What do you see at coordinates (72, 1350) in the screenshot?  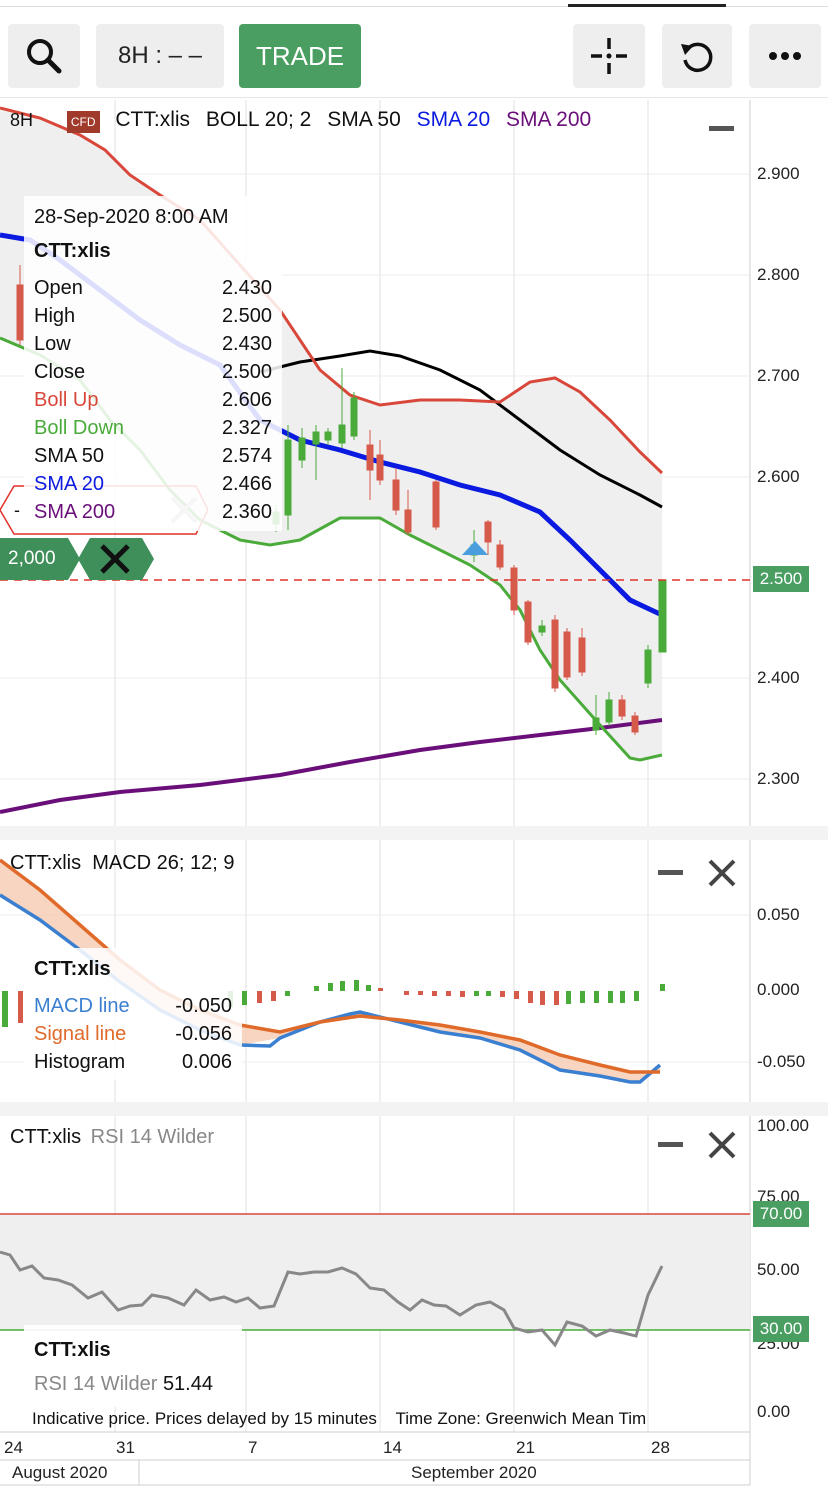 I see `rsi-tooltip-symbol: CTT:xlis` at bounding box center [72, 1350].